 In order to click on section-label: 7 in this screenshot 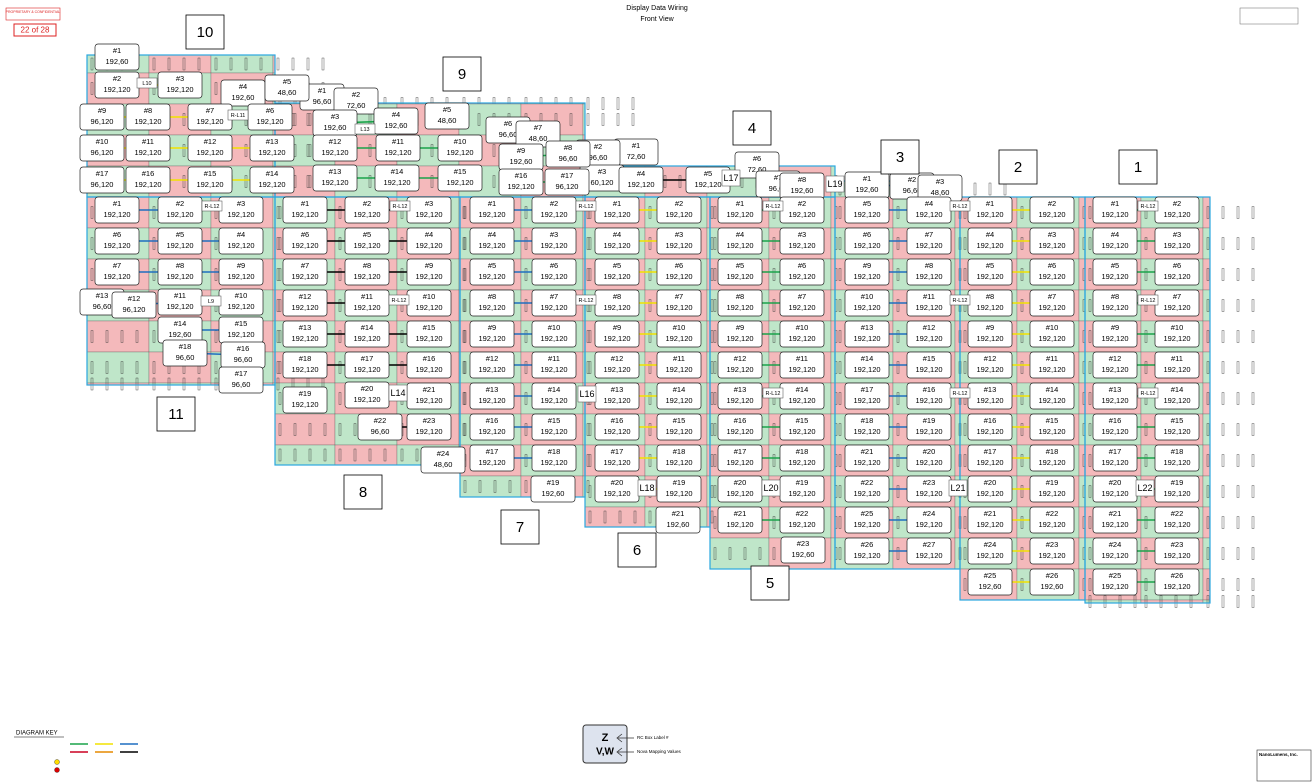, I will do `click(520, 527)`.